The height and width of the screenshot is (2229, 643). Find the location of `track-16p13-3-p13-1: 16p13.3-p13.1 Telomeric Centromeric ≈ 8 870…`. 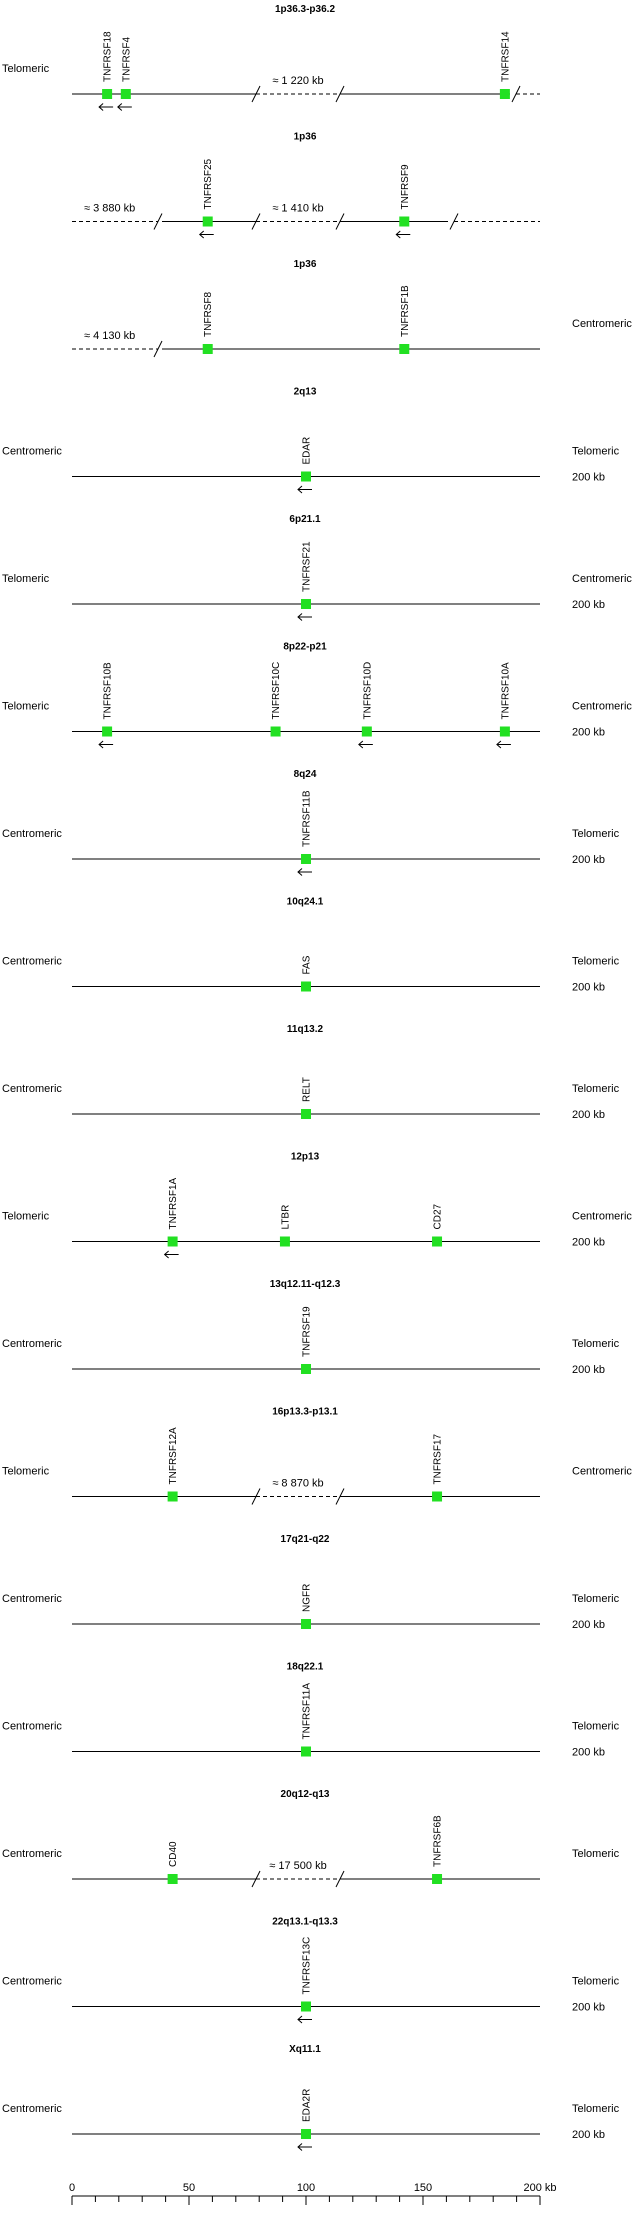

track-16p13-3-p13-1: 16p13.3-p13.1 Telomeric Centromeric ≈ 8 870… is located at coordinates (317, 1454).